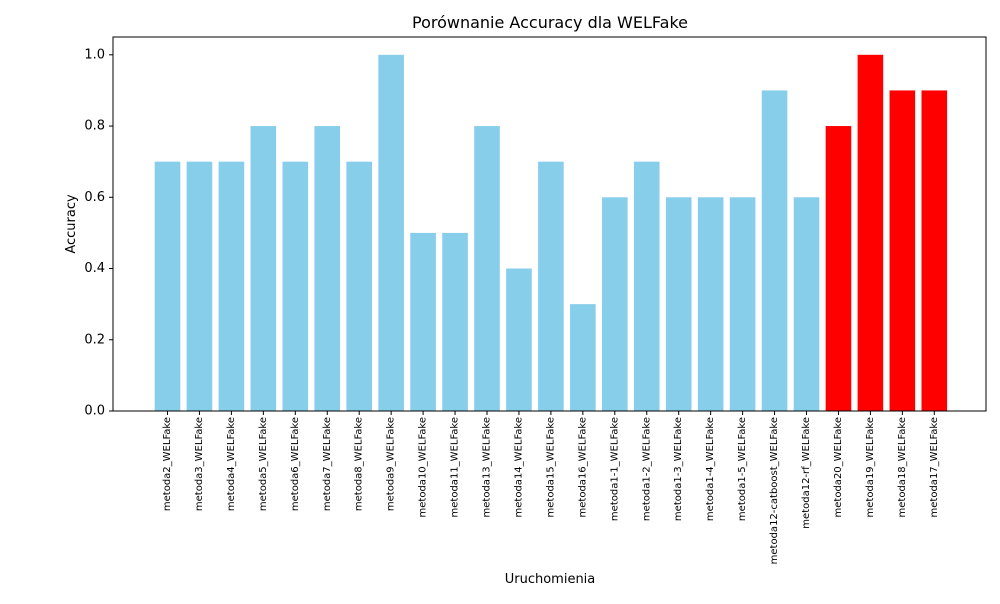 The height and width of the screenshot is (604, 1000). I want to click on bar-metoda11_WELFake, so click(455, 321).